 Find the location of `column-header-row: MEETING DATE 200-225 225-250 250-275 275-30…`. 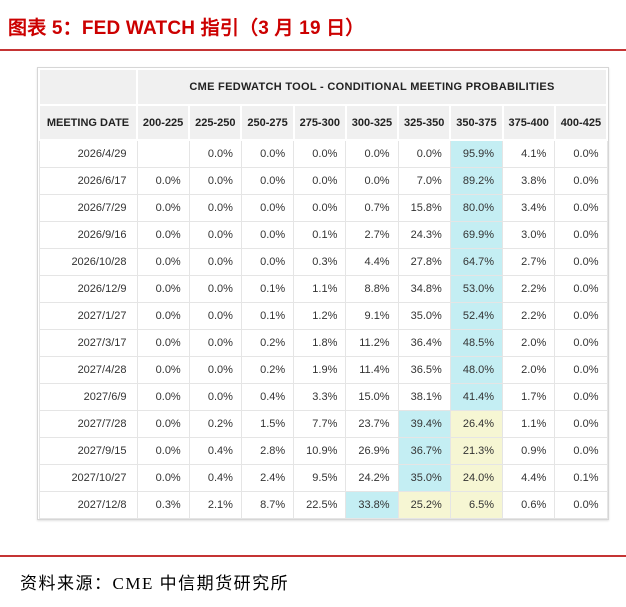

column-header-row: MEETING DATE 200-225 225-250 250-275 275-30… is located at coordinates (323, 122).